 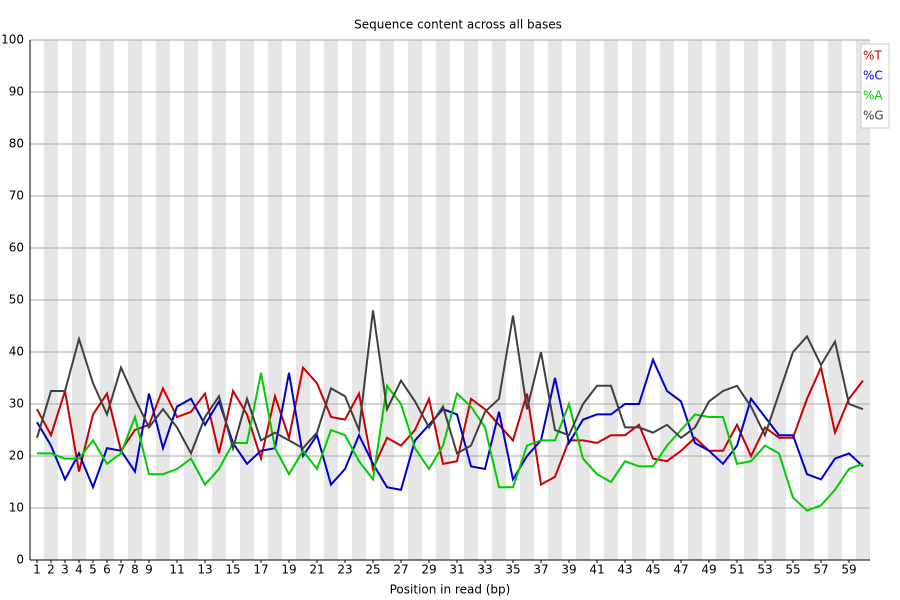 What do you see at coordinates (16, 456) in the screenshot?
I see `y-tick-label: 20` at bounding box center [16, 456].